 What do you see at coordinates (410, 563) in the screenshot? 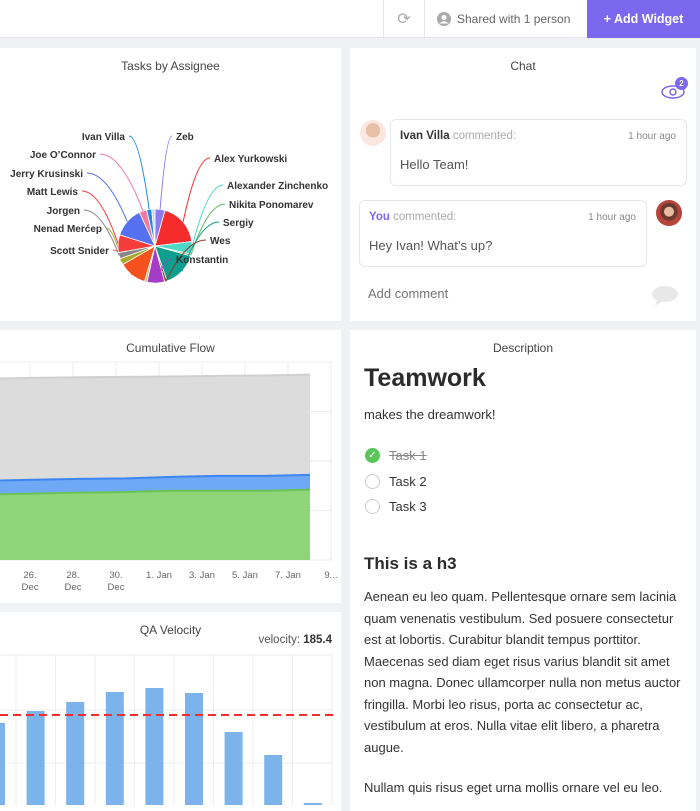
I see `heading-3: This is a h3` at bounding box center [410, 563].